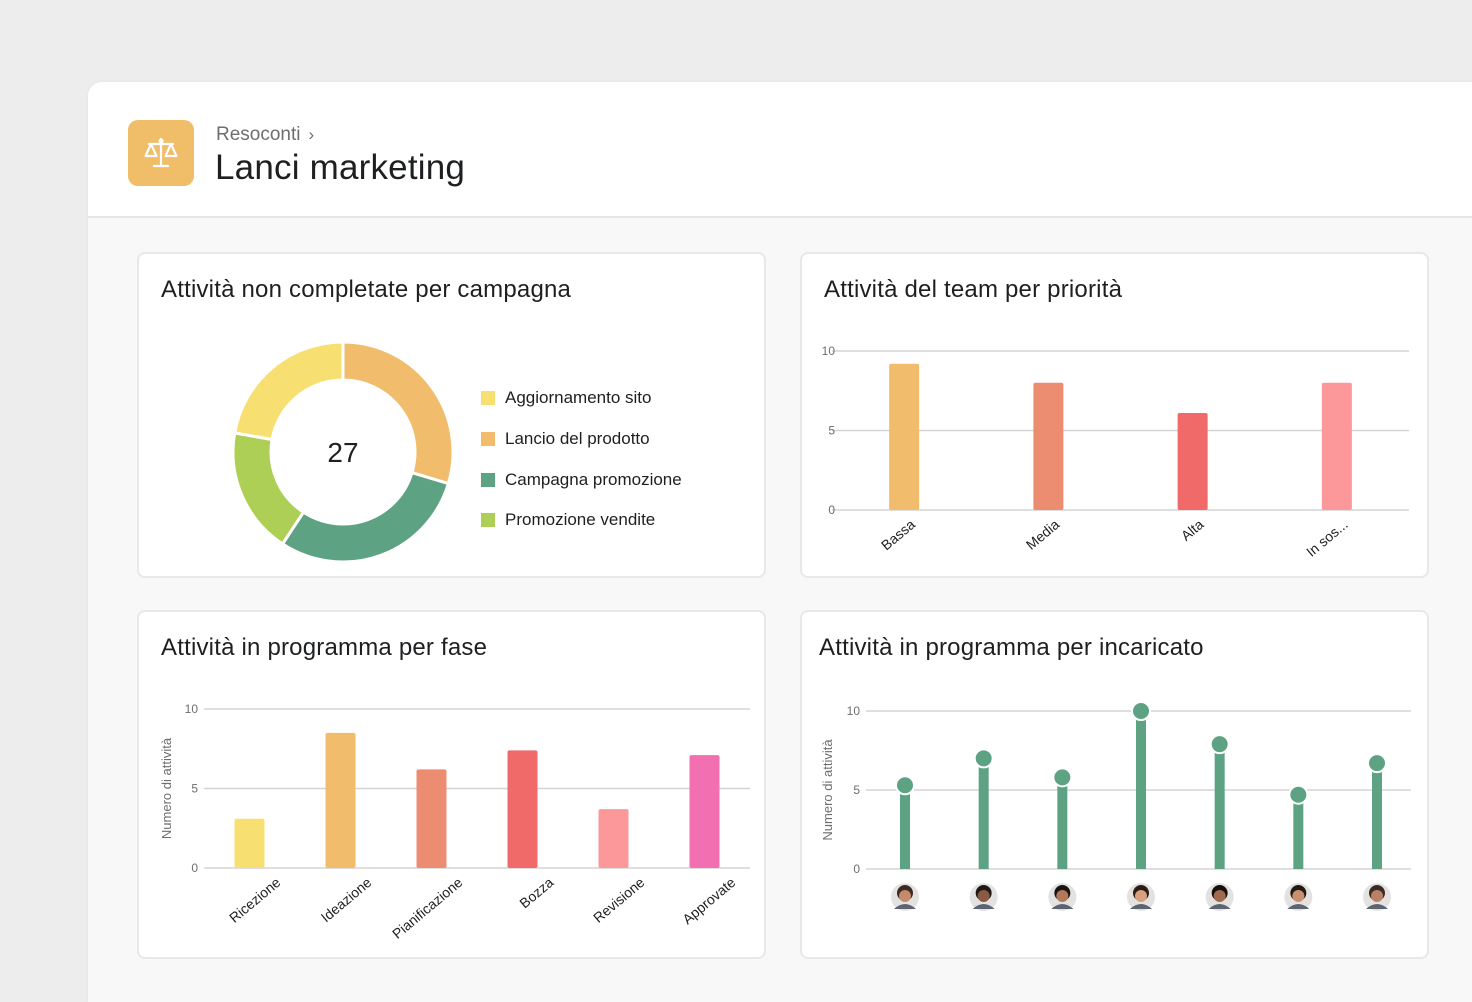 This screenshot has height=1002, width=1472. I want to click on breadcrumb: Resoconti ›, so click(265, 135).